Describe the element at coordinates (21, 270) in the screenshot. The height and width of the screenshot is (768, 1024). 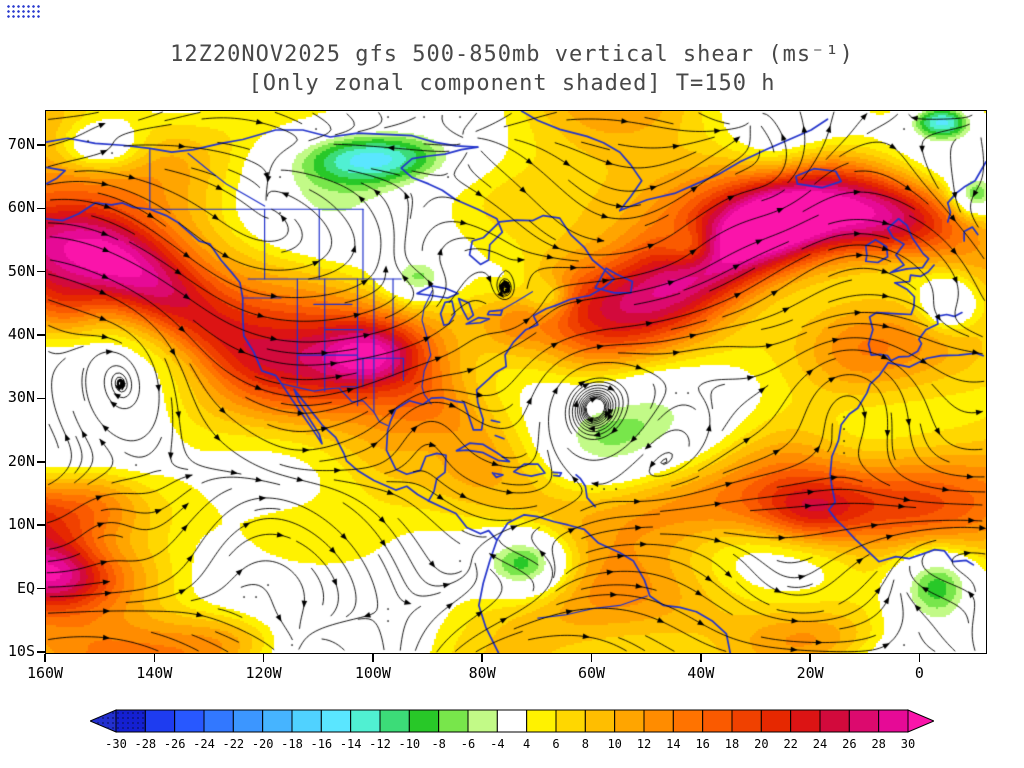
I see `y-axis-label: 50N` at that location.